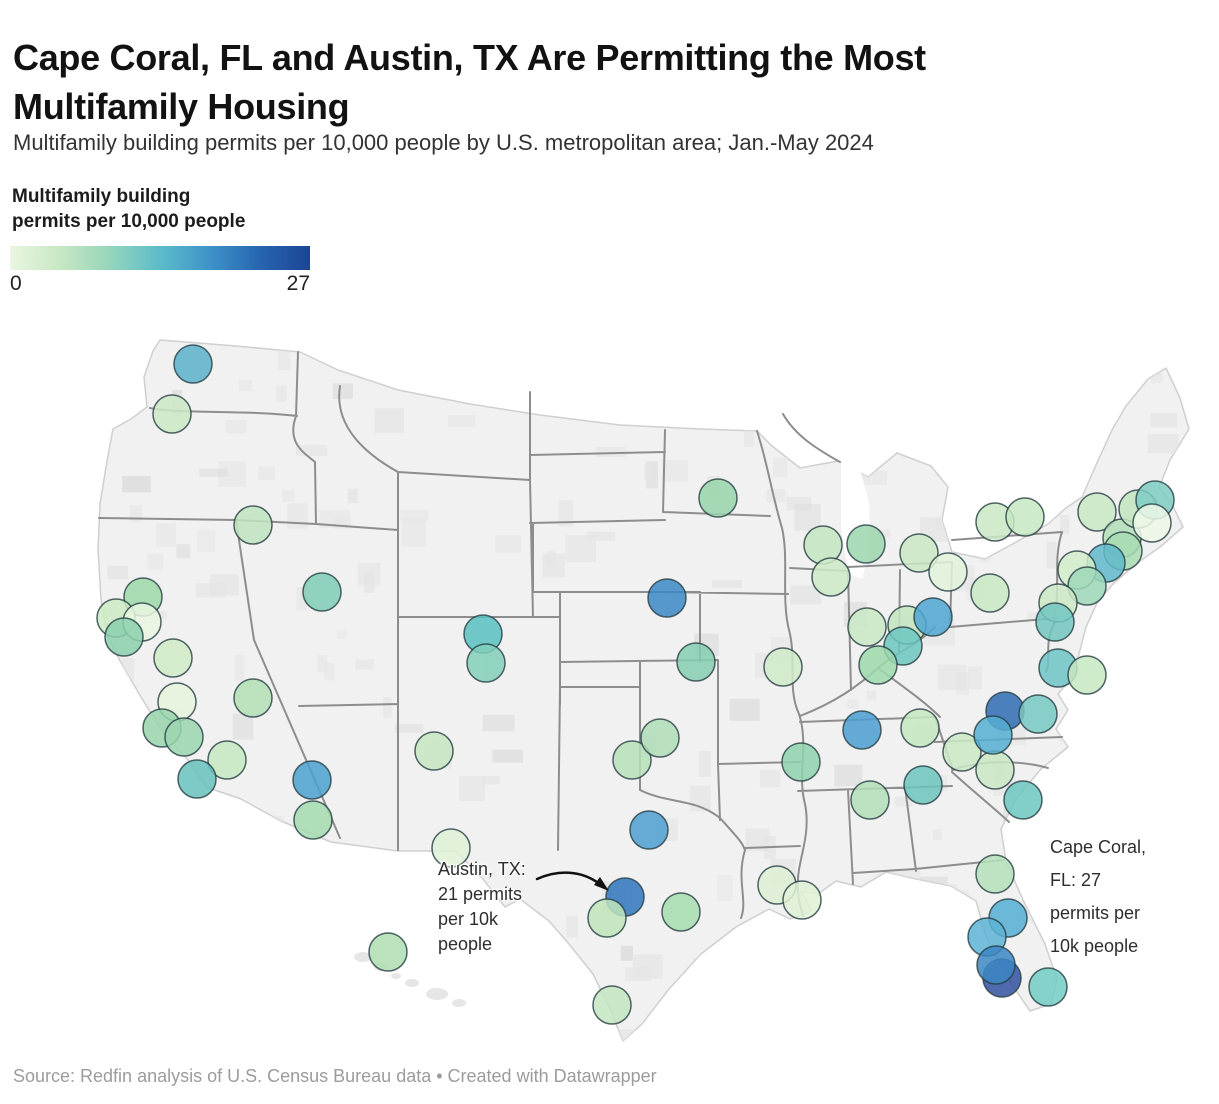  I want to click on legend-gradient-bar, so click(160, 258).